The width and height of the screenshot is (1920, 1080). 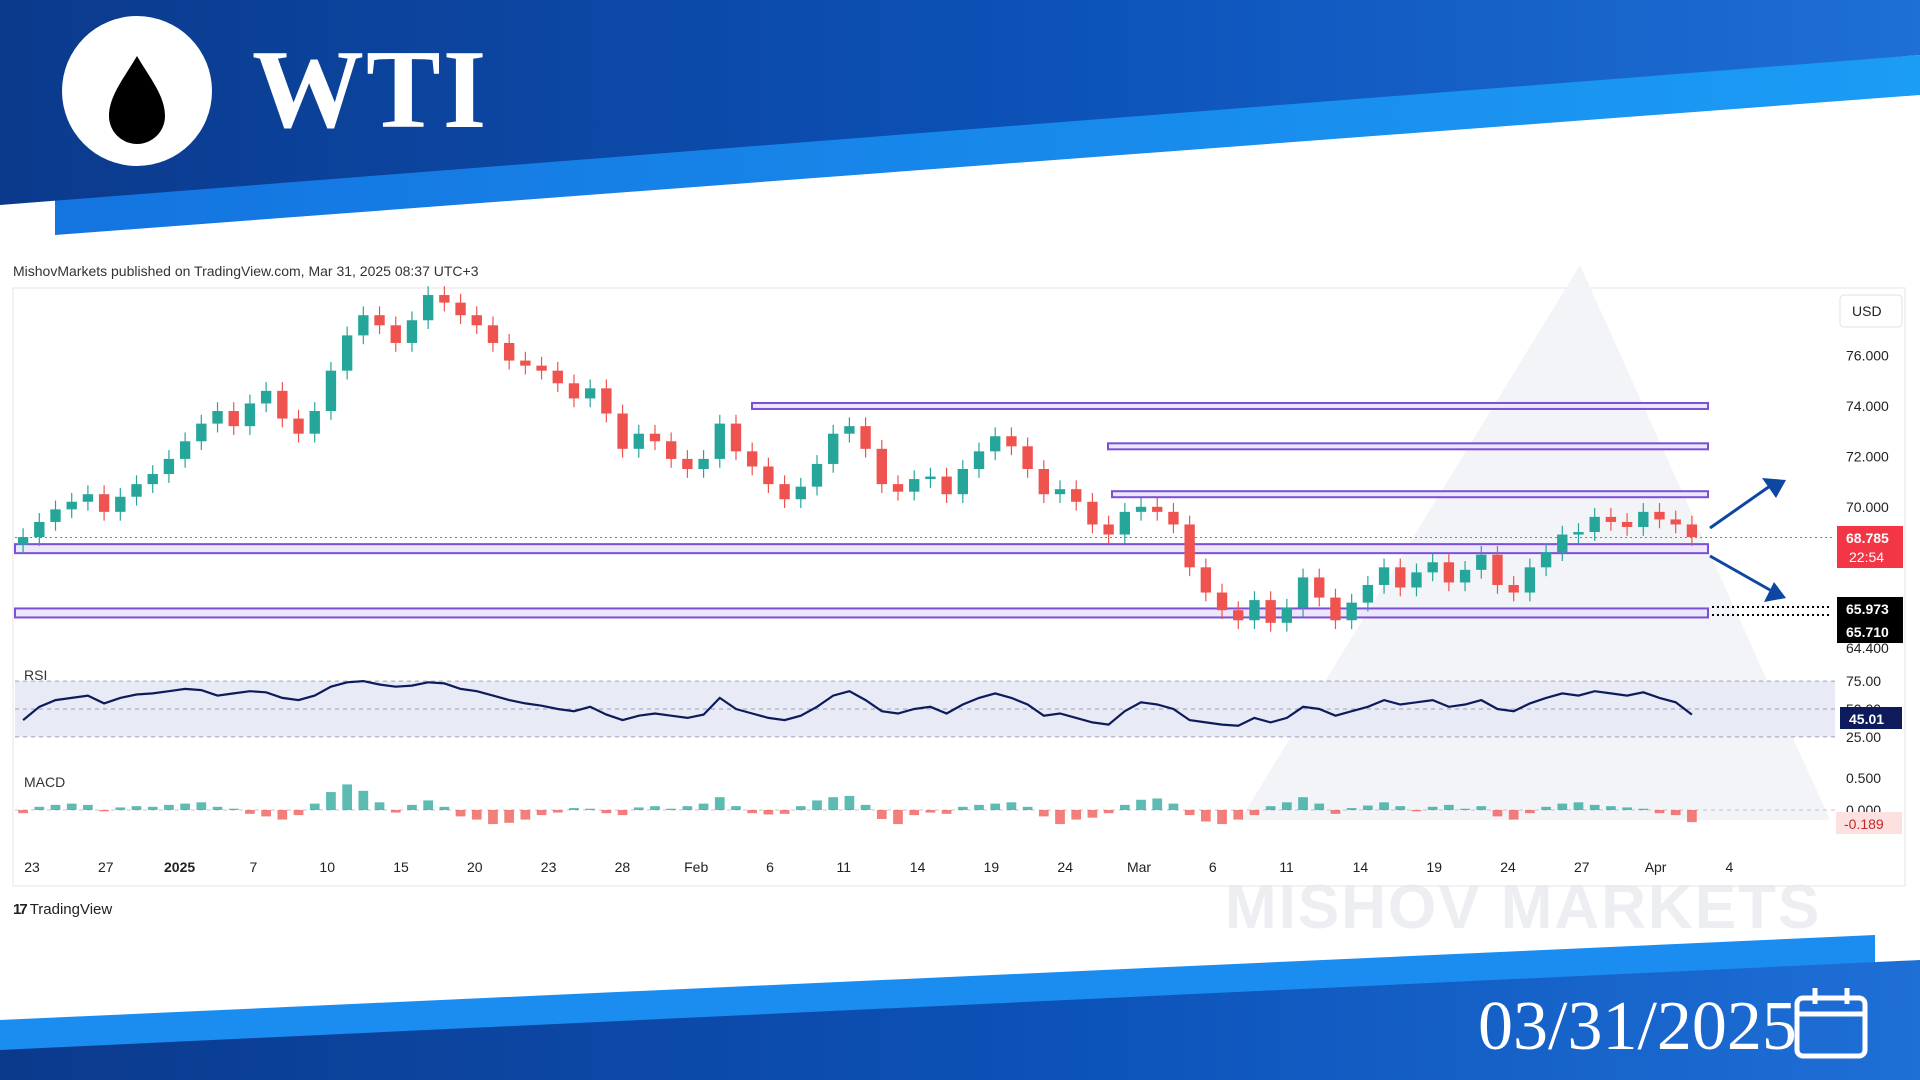 I want to click on x-tick-label: 6, so click(x=1213, y=867).